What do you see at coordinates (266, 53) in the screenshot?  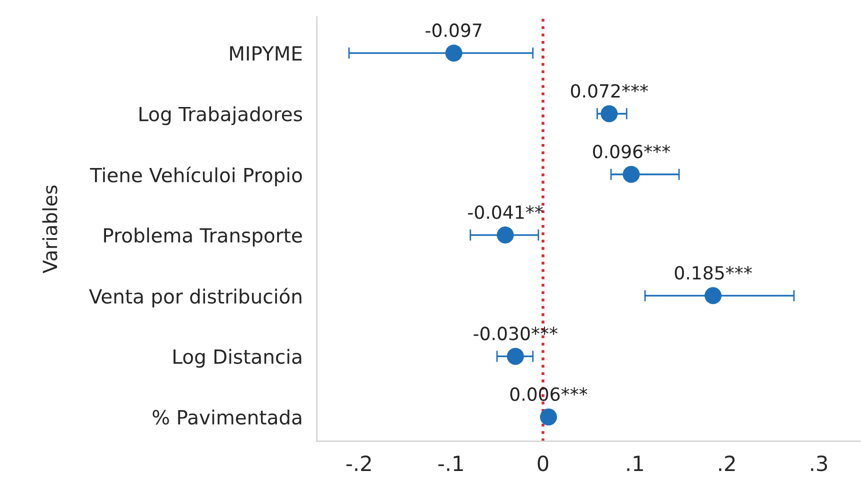 I see `y-tick-label: MIPYME` at bounding box center [266, 53].